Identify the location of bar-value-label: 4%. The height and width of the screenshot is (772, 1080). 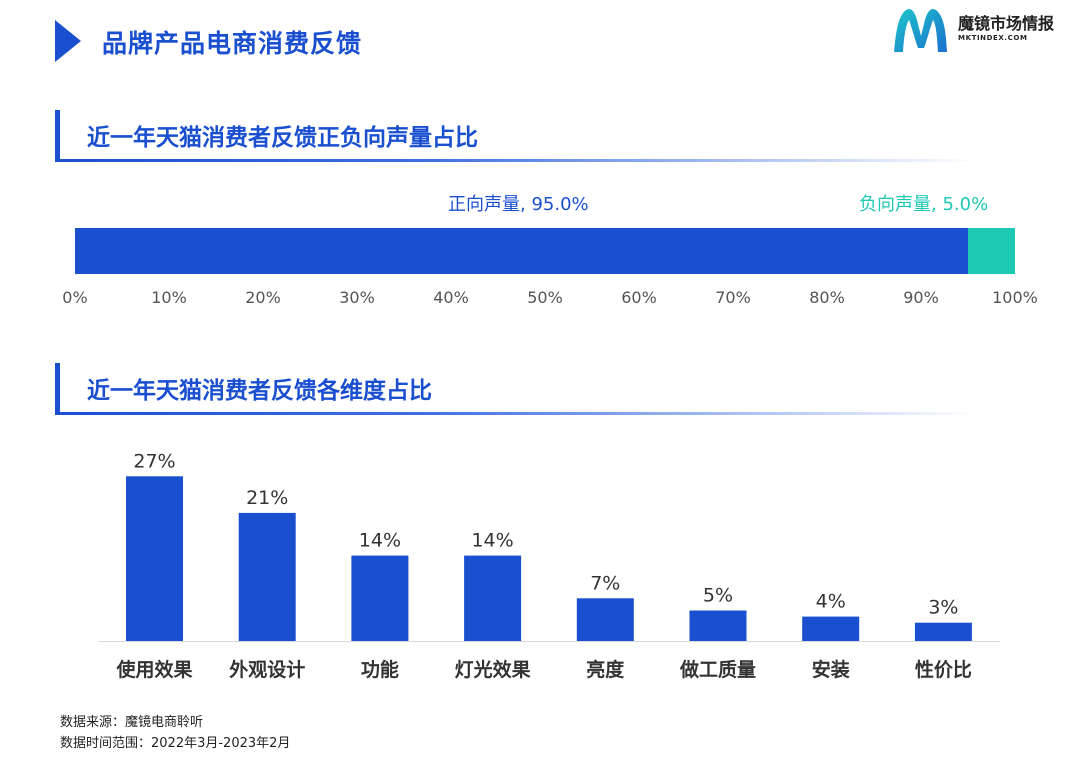
(831, 602).